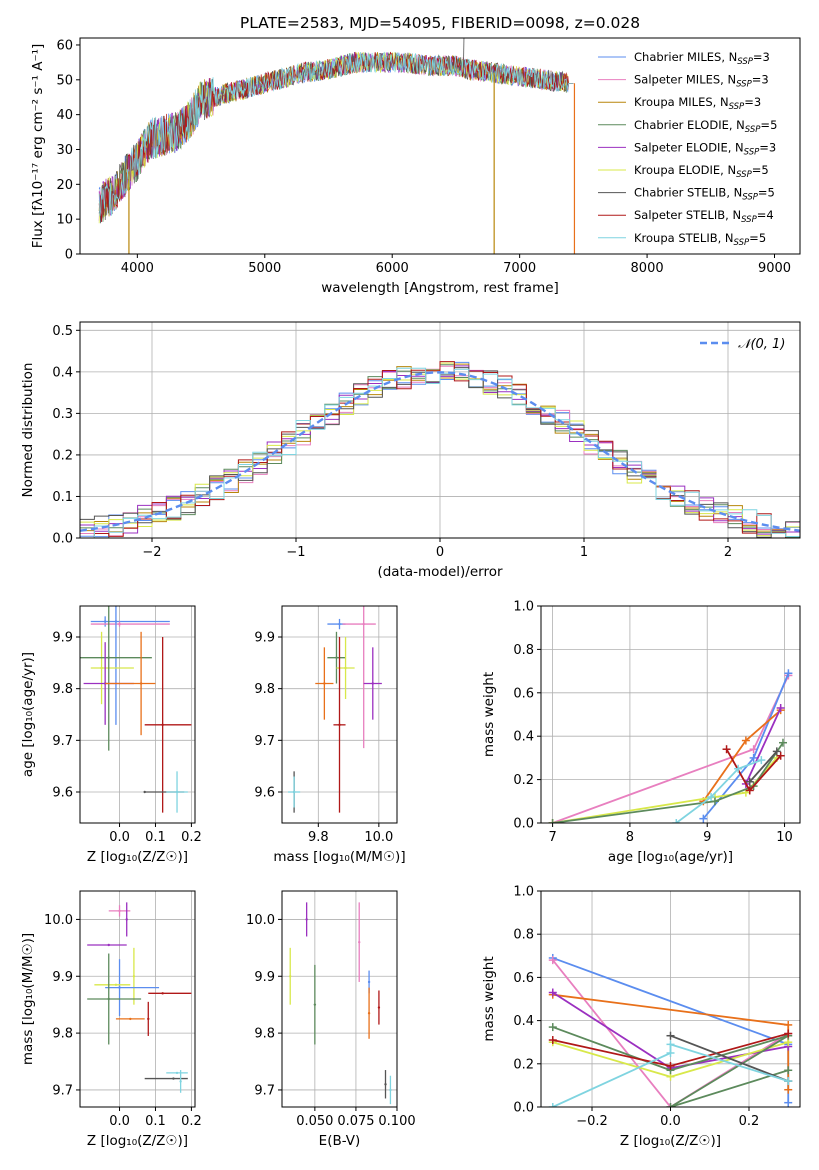  Describe the element at coordinates (28, 714) in the screenshot. I see `age_vs_Z-ylabel: age [log₁₀(age/yr)]` at that location.